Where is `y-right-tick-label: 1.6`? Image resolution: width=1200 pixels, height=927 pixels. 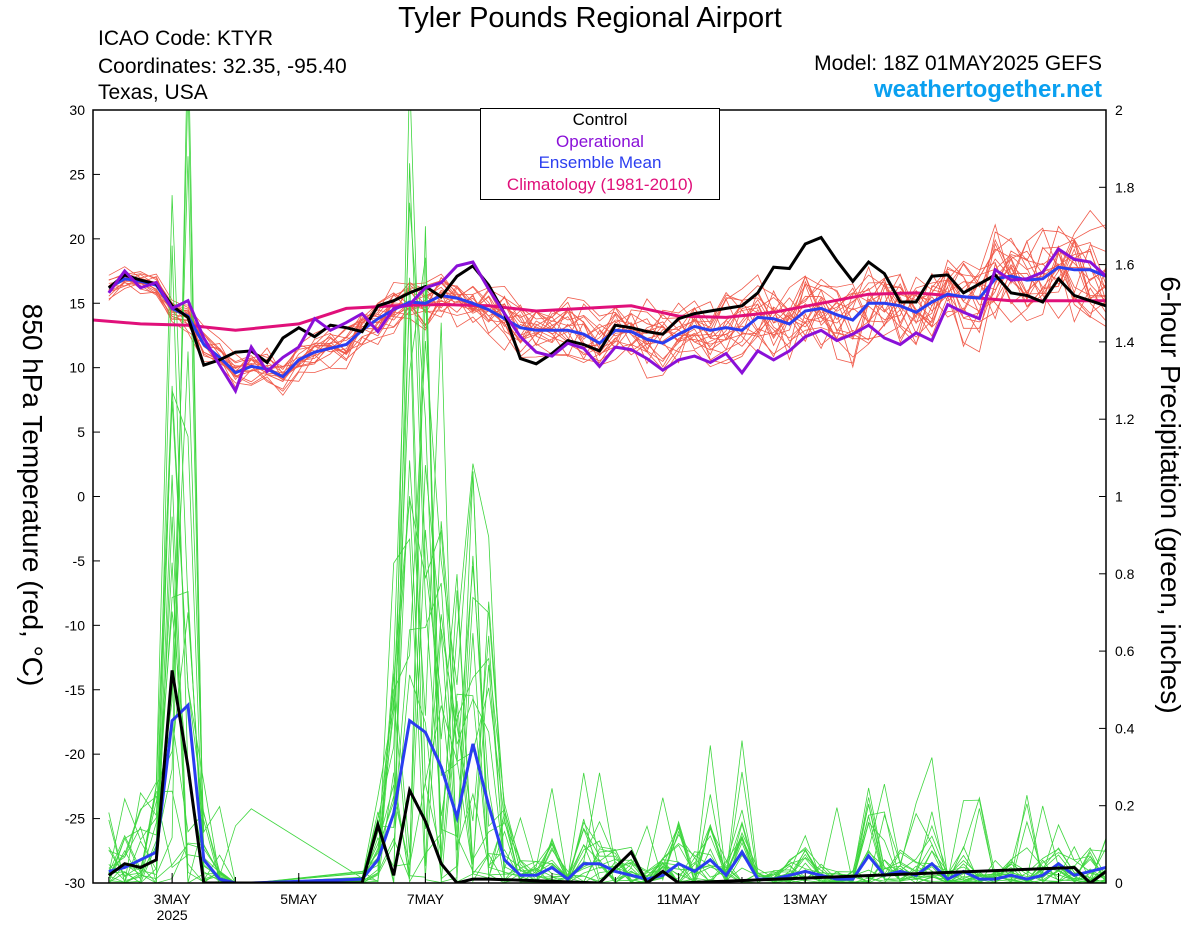
y-right-tick-label: 1.6 is located at coordinates (1125, 265).